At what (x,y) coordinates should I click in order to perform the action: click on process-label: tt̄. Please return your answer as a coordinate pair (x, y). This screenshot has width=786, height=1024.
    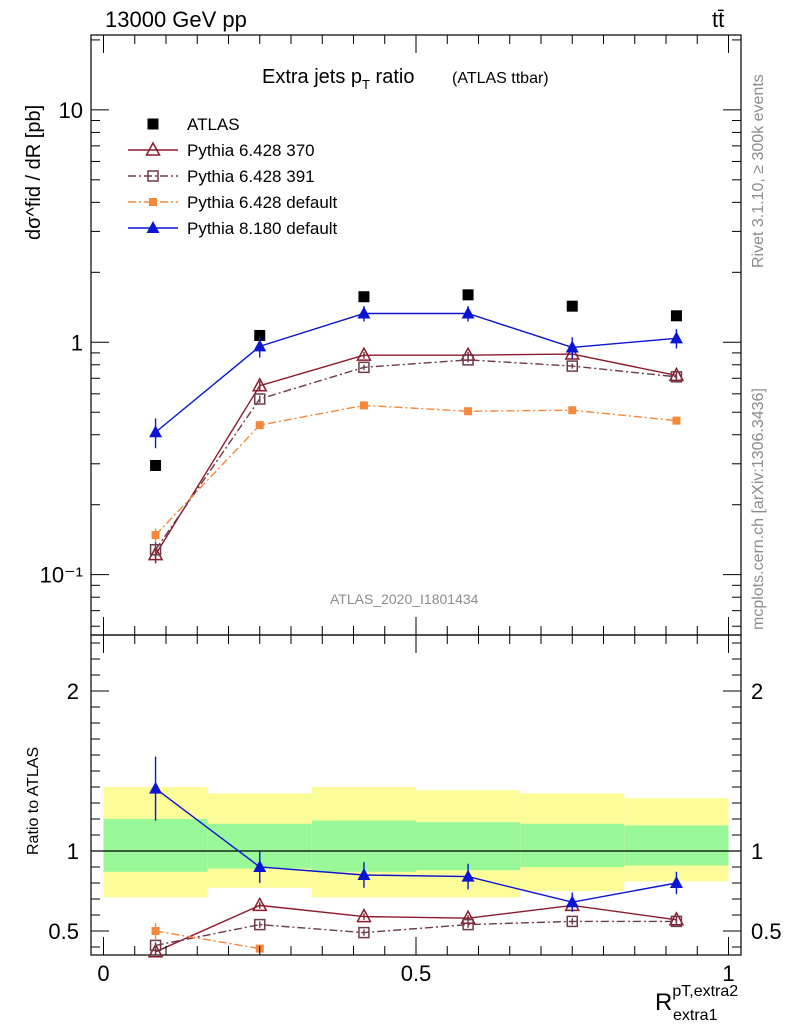
    Looking at the image, I should click on (718, 19).